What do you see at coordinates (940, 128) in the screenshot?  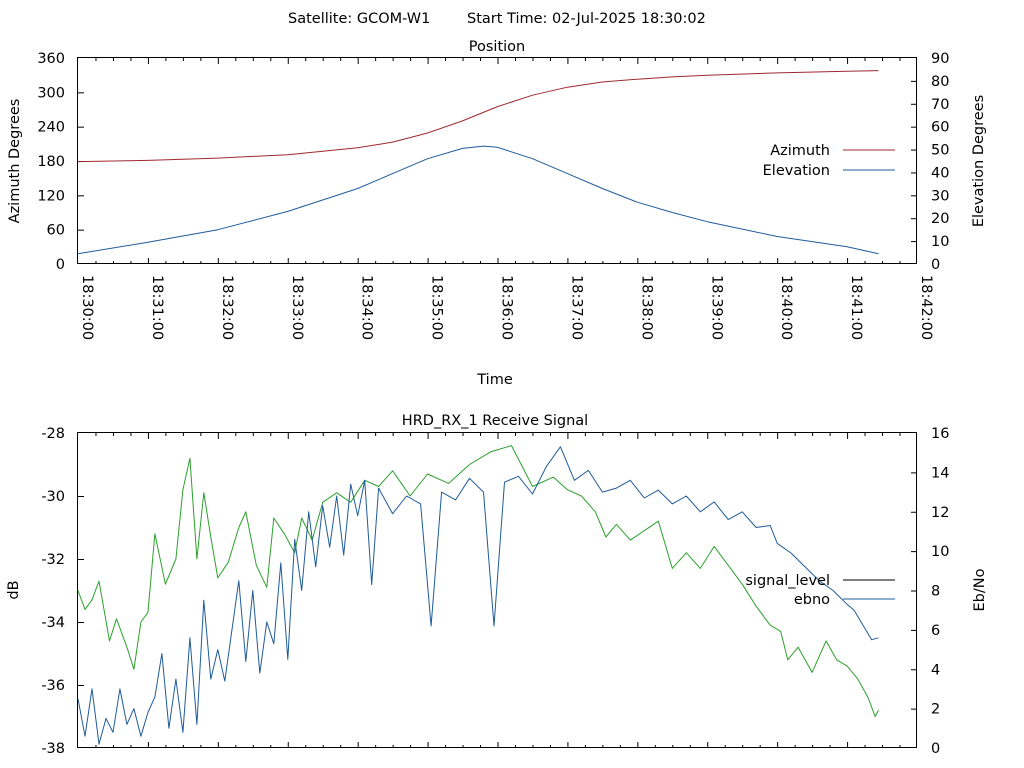 I see `position-y2-tick-label: 60` at bounding box center [940, 128].